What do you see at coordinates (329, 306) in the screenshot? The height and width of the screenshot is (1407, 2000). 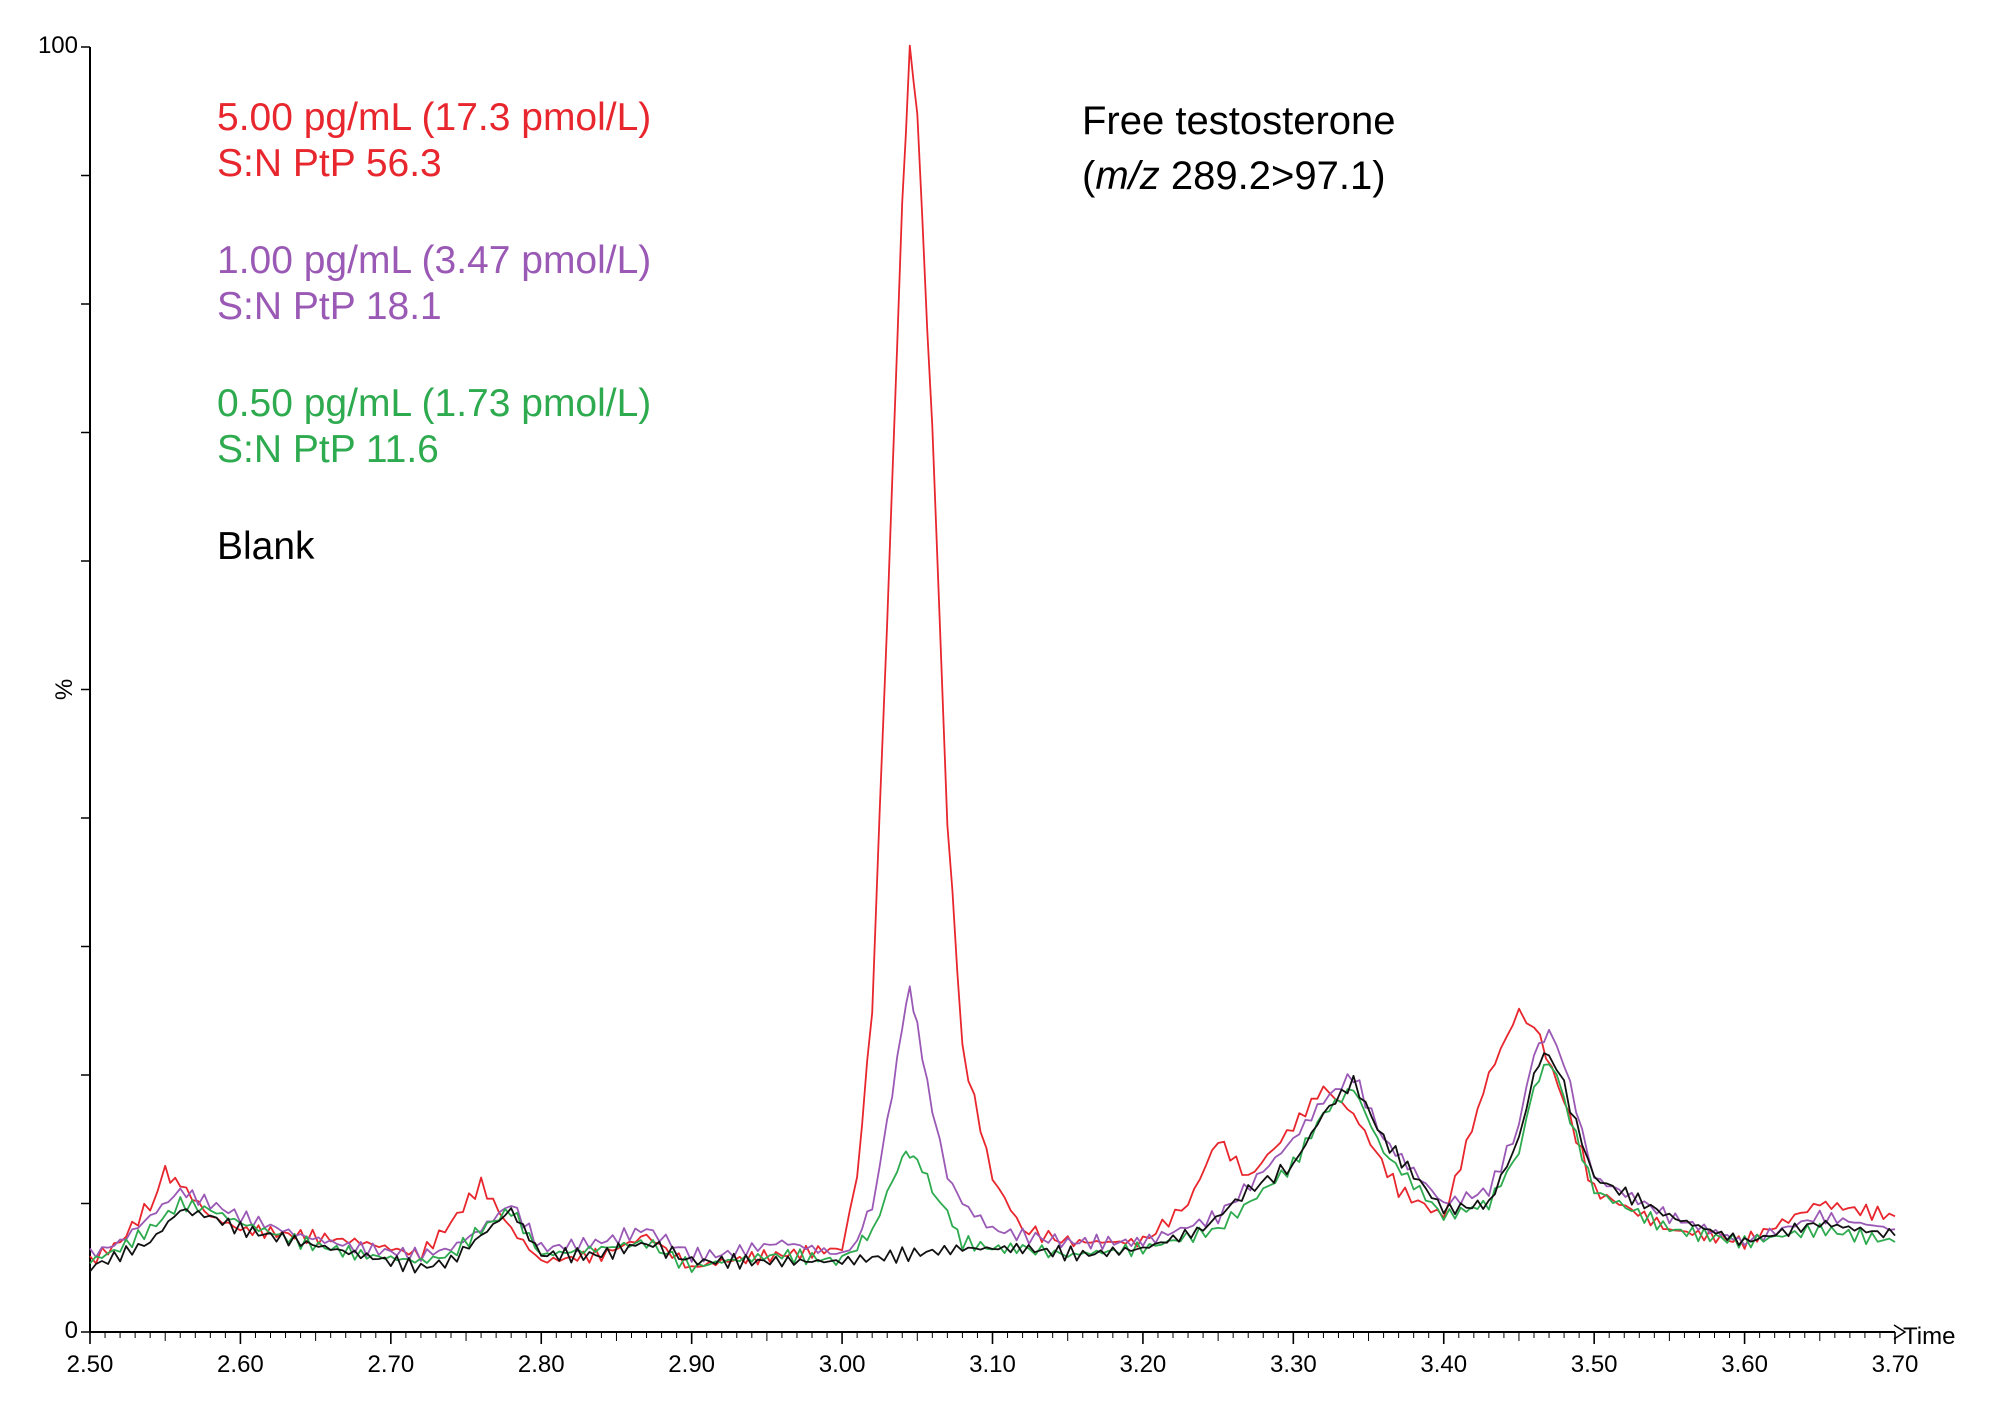 I see `annotation-1pg-signal-noise: S:N PtP 18.1` at bounding box center [329, 306].